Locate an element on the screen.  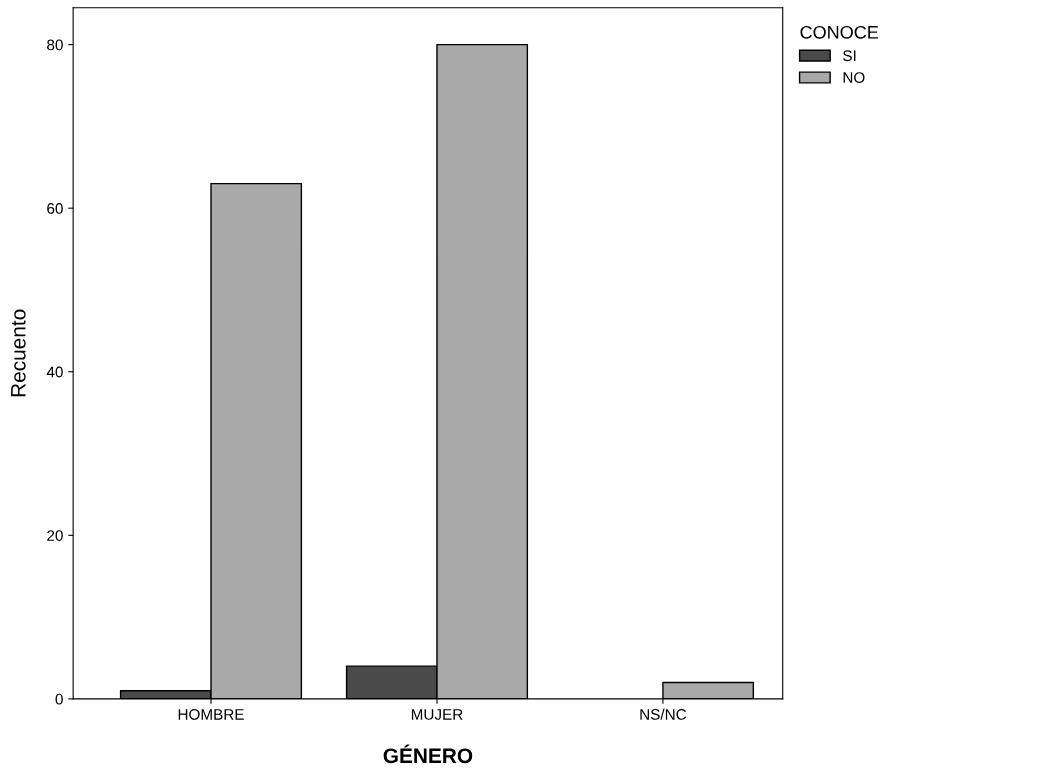
x-tick-label: HOMBRE is located at coordinates (211, 714).